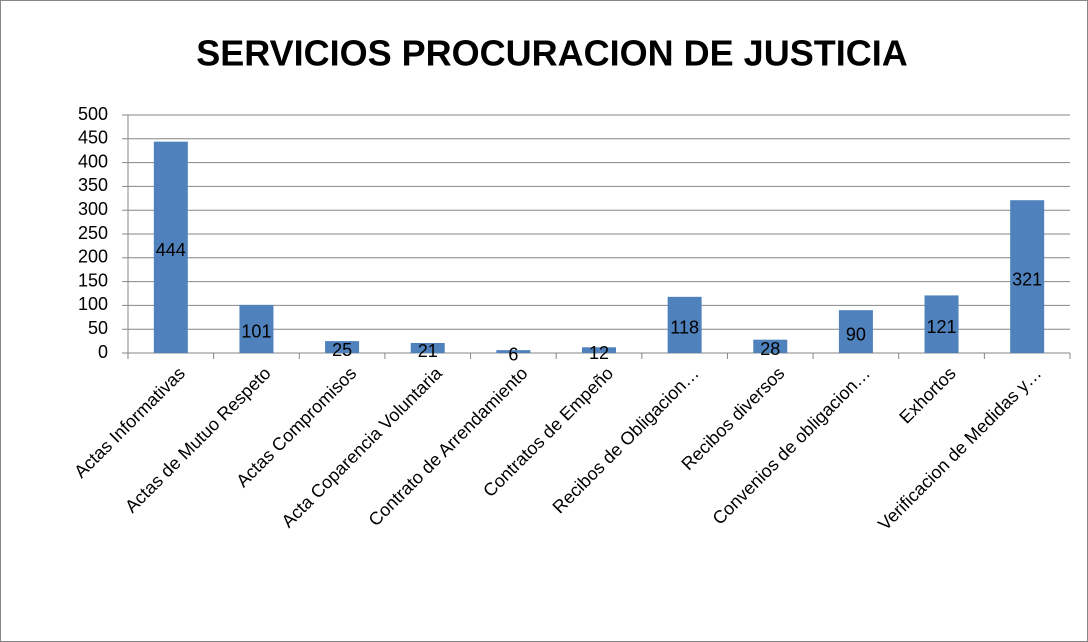 The image size is (1088, 642). I want to click on data-label: 101, so click(256, 332).